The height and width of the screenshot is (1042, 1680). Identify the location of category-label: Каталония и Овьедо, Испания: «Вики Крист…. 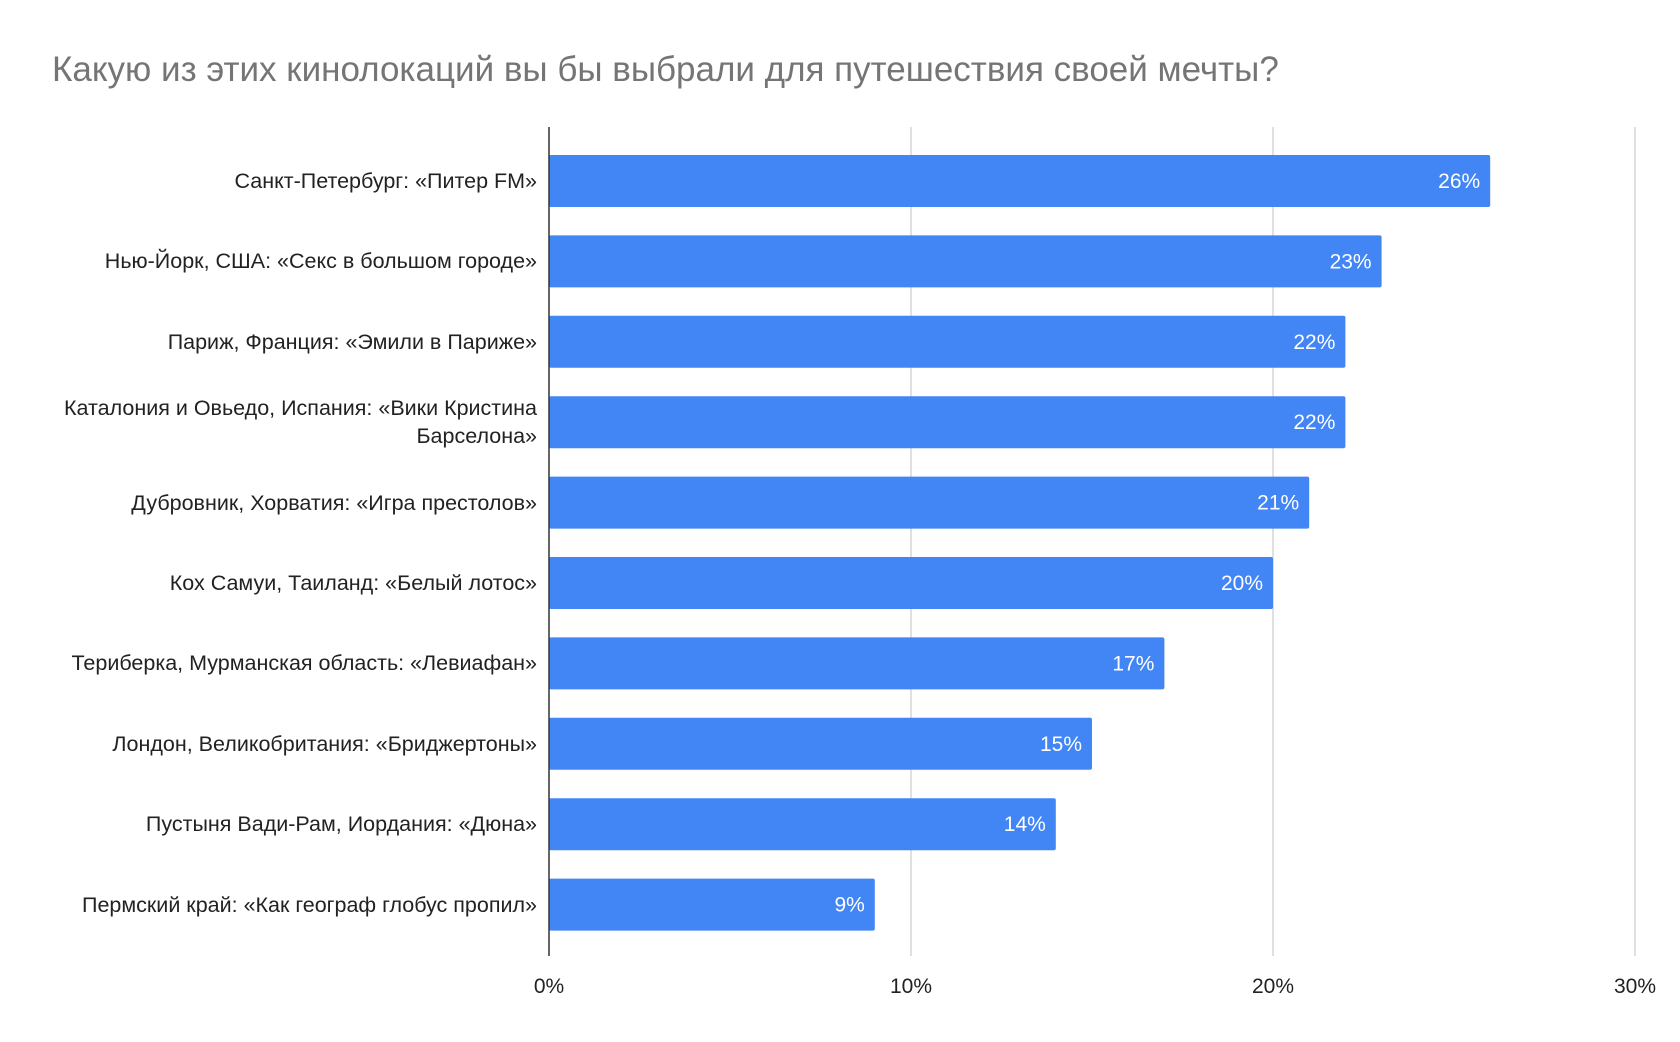
(300, 422).